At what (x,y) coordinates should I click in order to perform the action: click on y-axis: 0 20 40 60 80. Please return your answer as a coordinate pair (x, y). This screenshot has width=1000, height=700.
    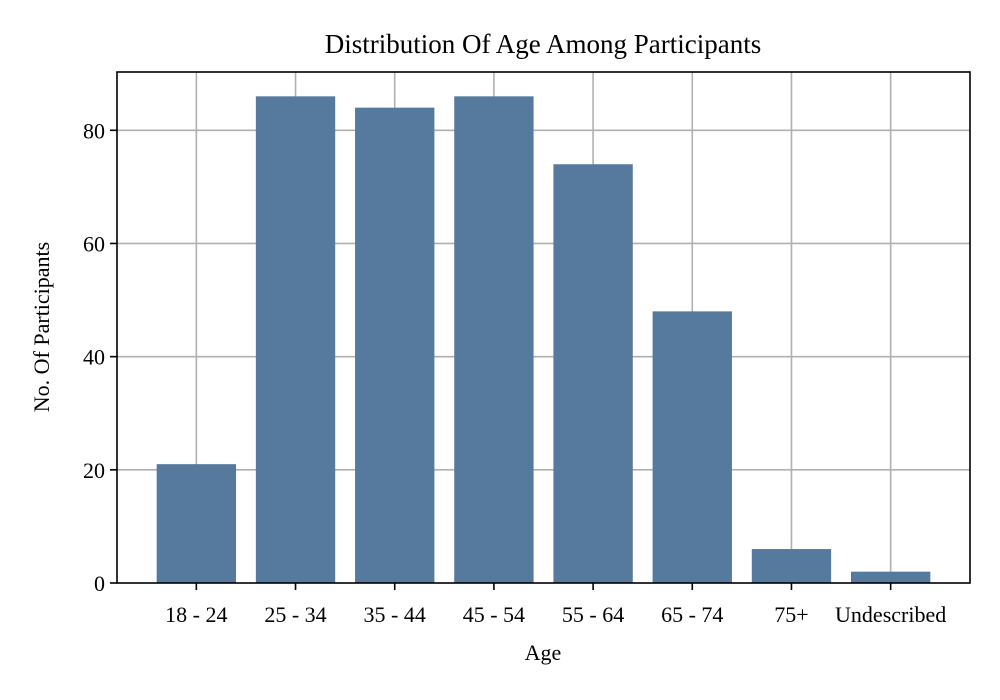
    Looking at the image, I should click on (100, 357).